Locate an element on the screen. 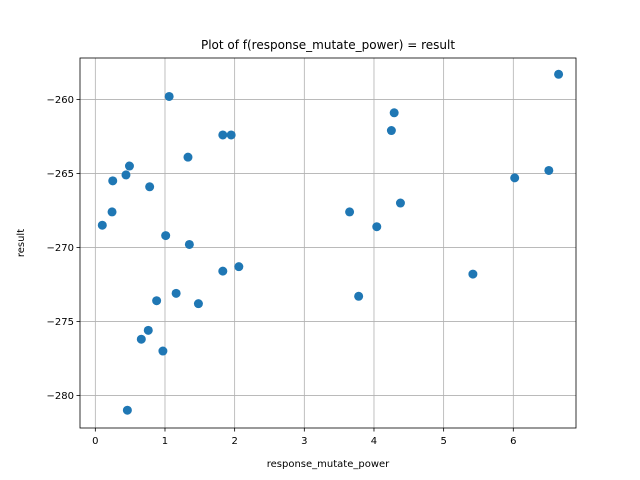 The image size is (640, 480). x-tick-label-4: 4 is located at coordinates (374, 441).